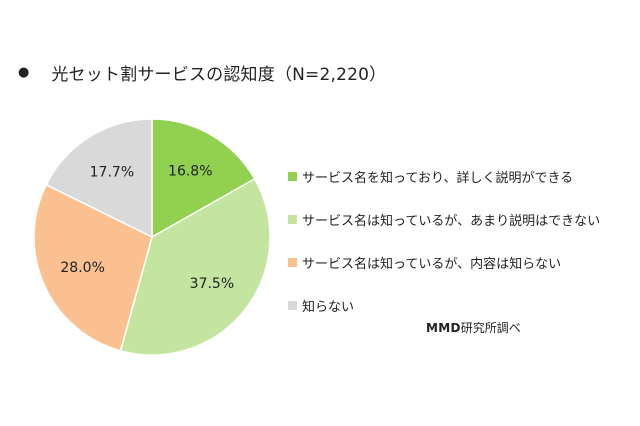  I want to click on pie-slice-label-2: 28.0%, so click(82, 268).